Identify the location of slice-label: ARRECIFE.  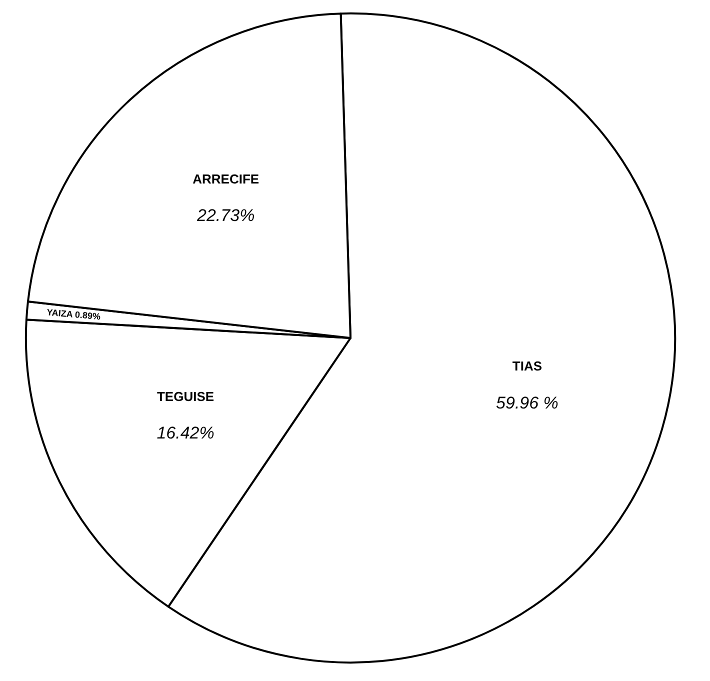
(226, 178).